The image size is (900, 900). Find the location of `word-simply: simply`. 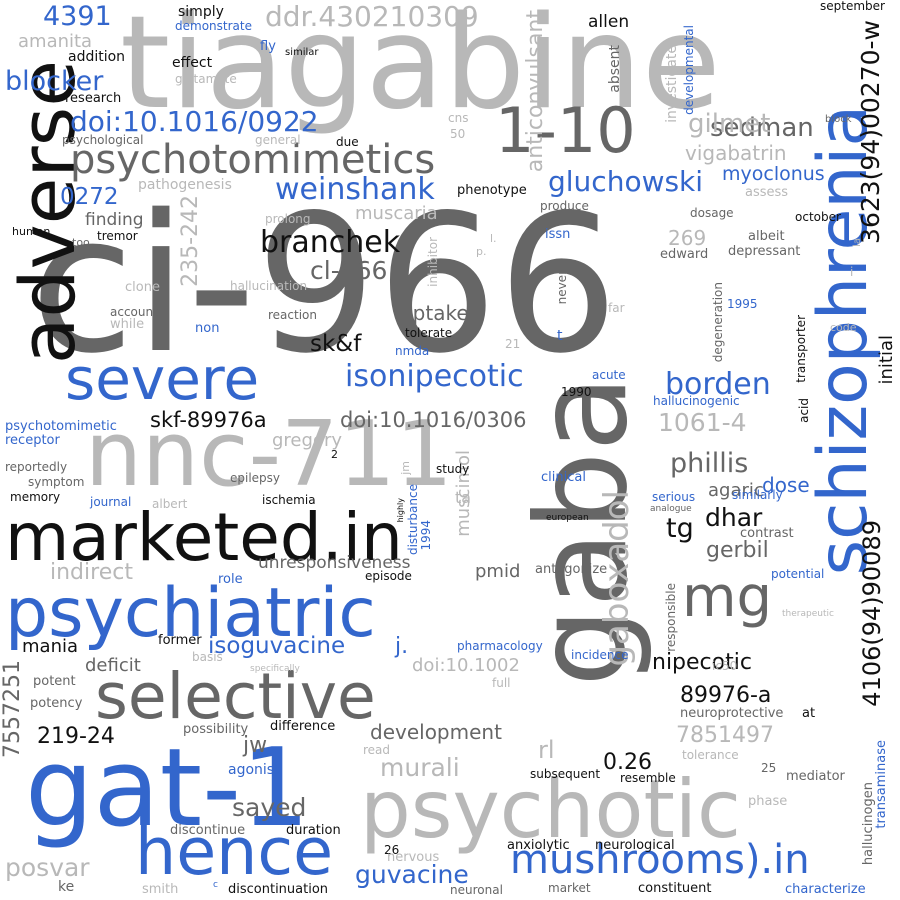

word-simply: simply is located at coordinates (201, 12).